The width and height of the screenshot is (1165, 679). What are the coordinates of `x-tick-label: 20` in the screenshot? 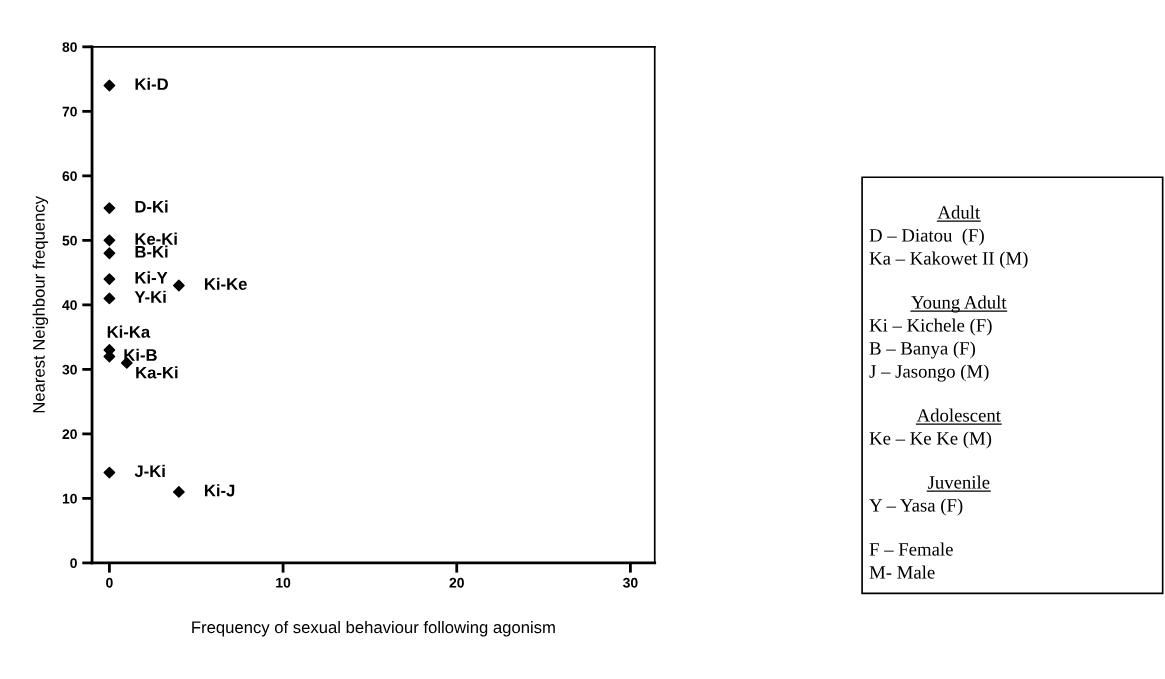 It's located at (456, 582).